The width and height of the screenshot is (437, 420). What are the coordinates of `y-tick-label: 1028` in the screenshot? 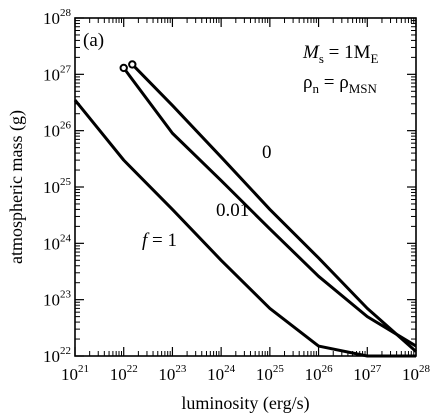 It's located at (57, 17).